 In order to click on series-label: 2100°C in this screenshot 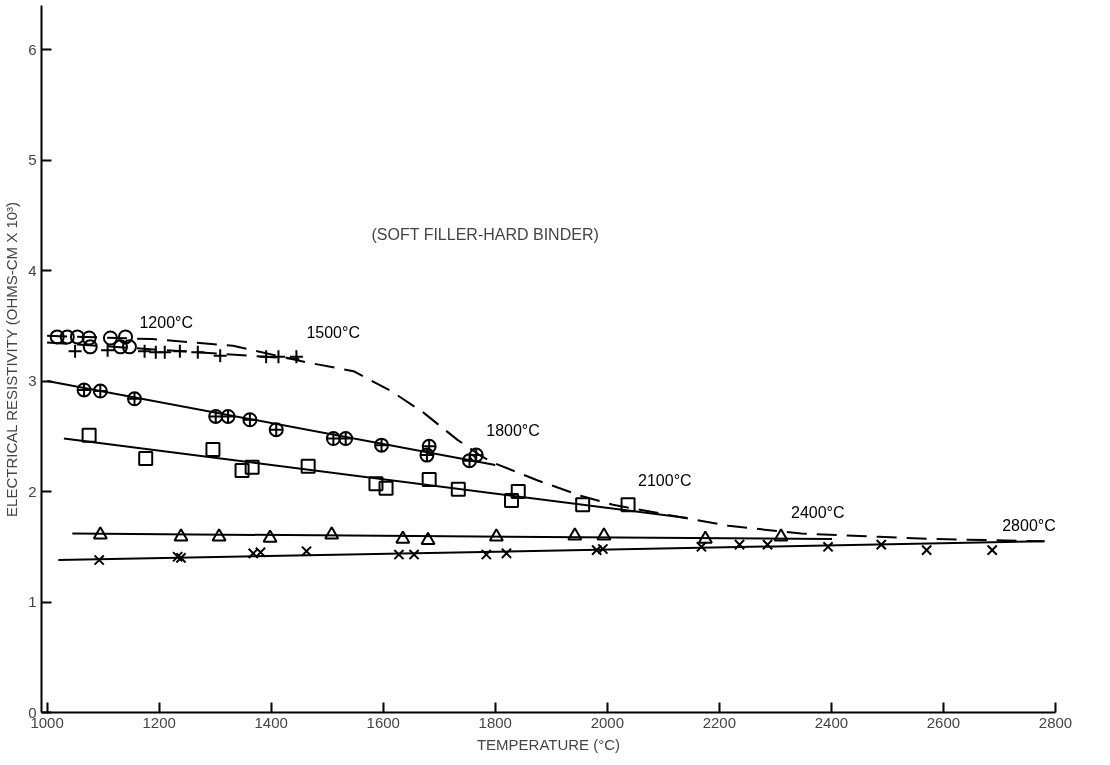, I will do `click(665, 480)`.